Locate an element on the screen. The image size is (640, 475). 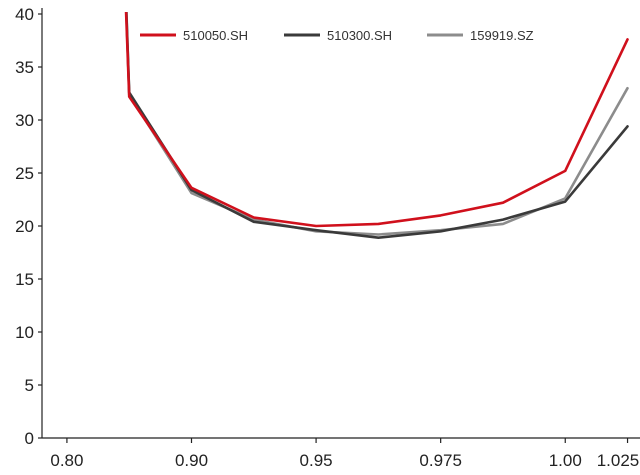
x-tick-label: 0.975 is located at coordinates (440, 460).